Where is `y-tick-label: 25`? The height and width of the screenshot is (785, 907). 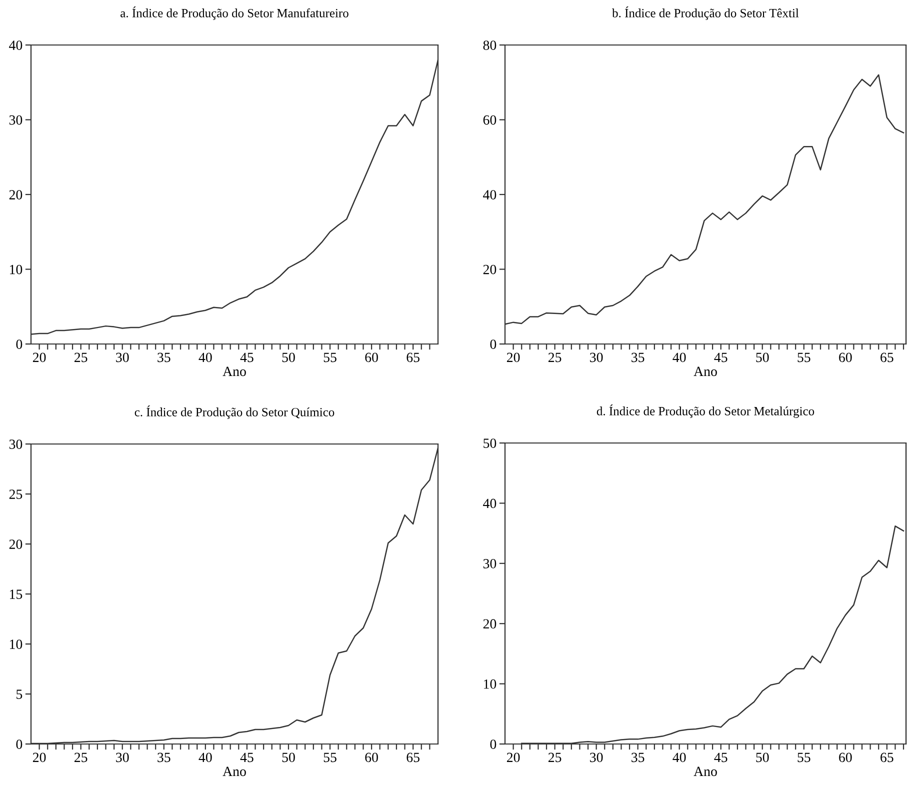
y-tick-label: 25 is located at coordinates (15, 494).